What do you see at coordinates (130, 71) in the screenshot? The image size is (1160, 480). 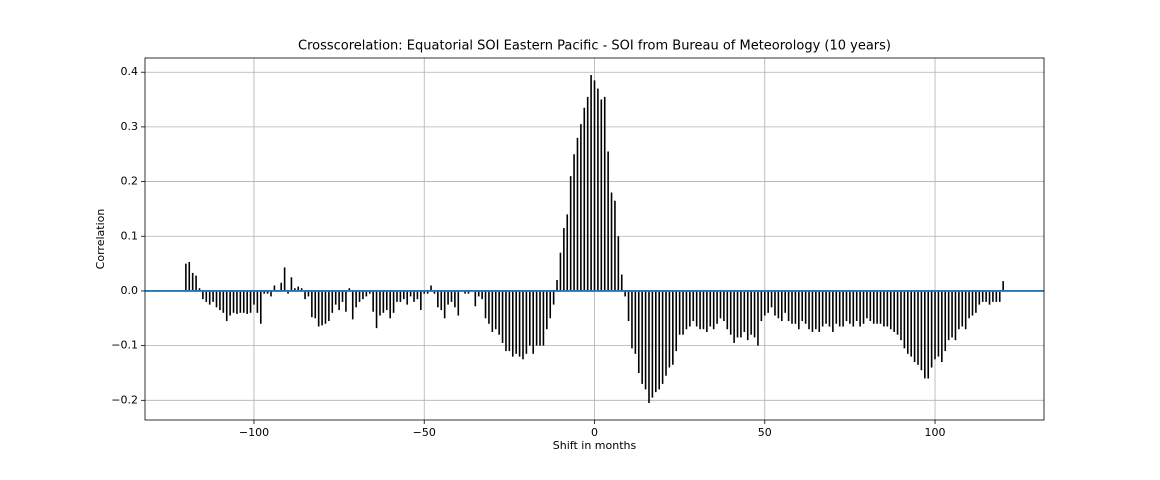 I see `y-tick-label: 0.4` at bounding box center [130, 71].